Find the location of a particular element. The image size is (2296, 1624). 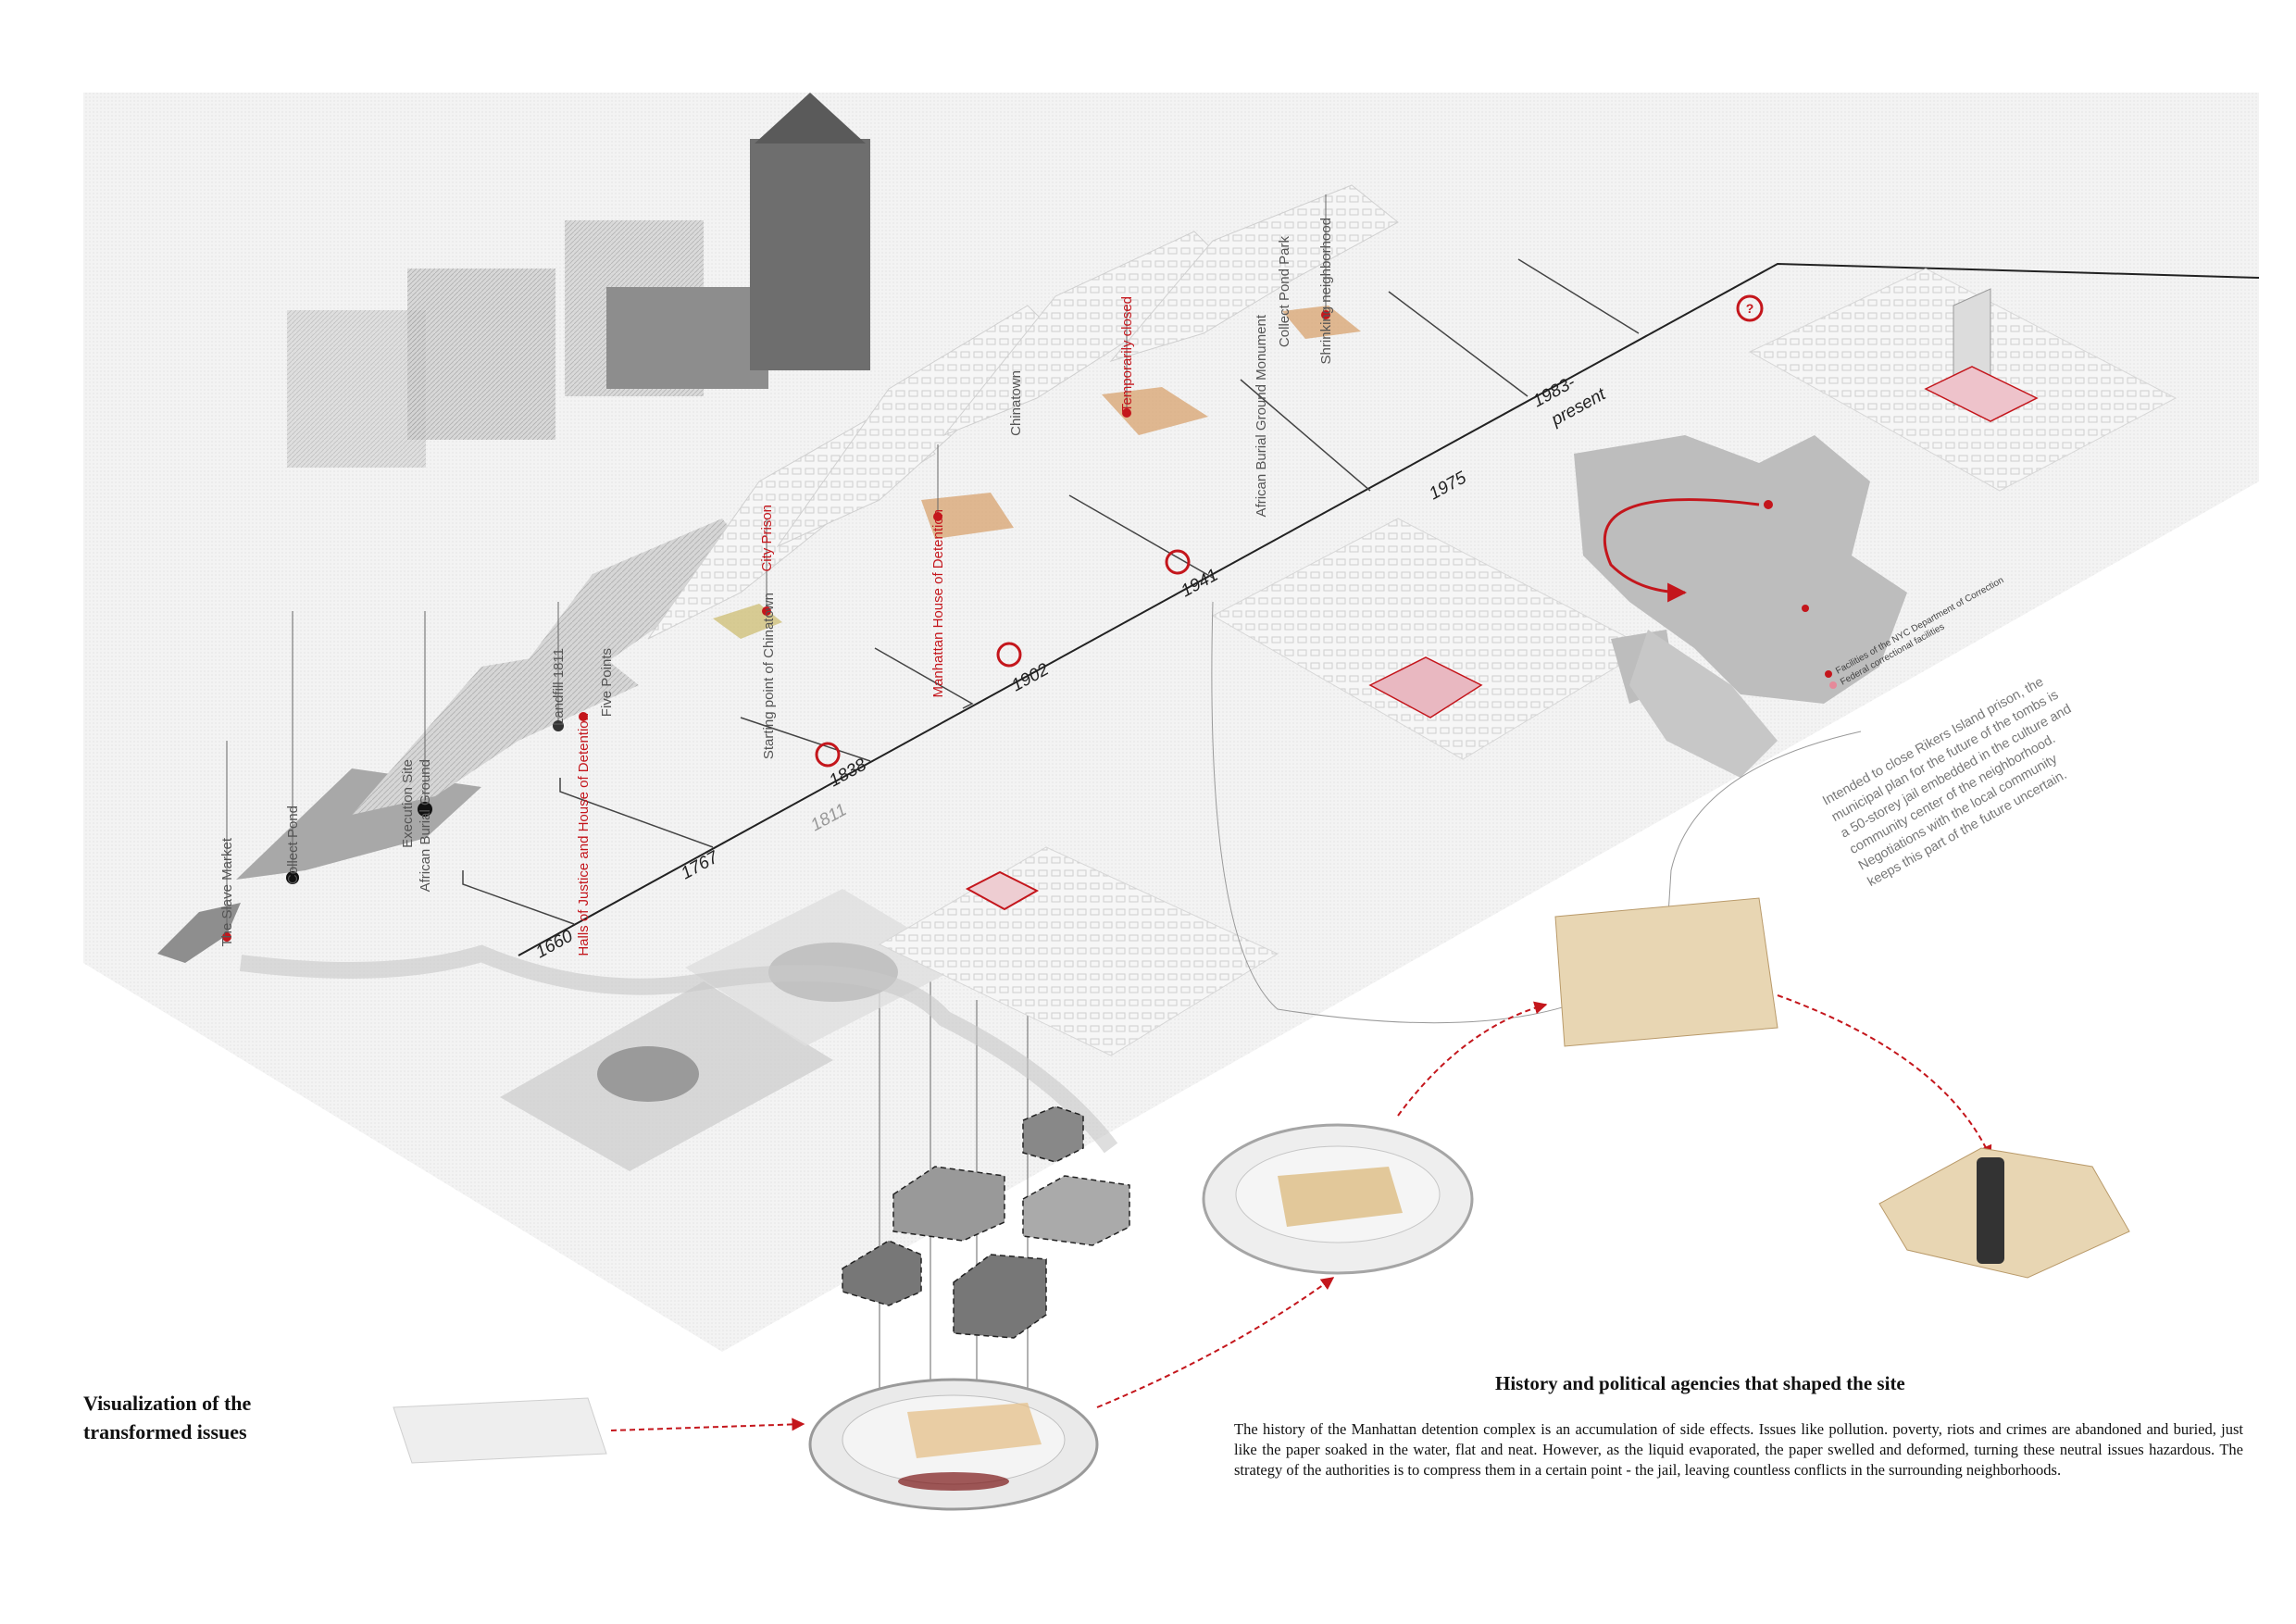

river-outline is located at coordinates (678, 1049).